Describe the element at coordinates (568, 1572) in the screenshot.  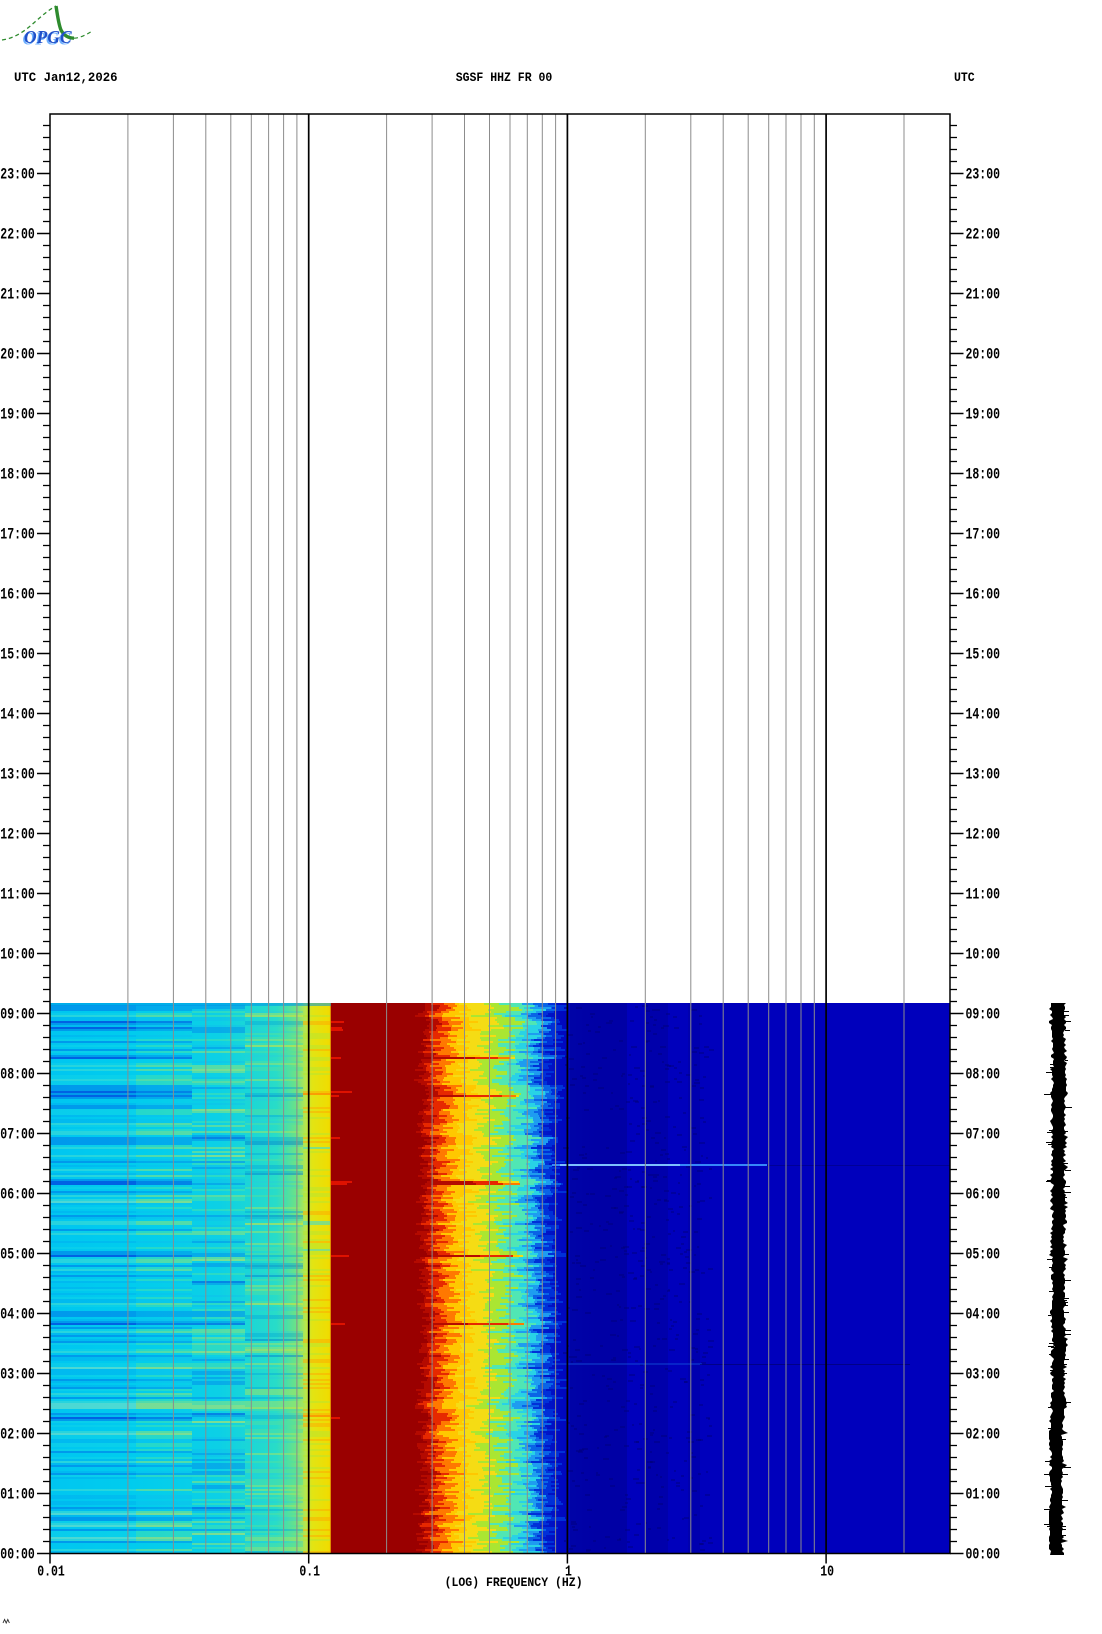
I see `svg-text: 1` at that location.